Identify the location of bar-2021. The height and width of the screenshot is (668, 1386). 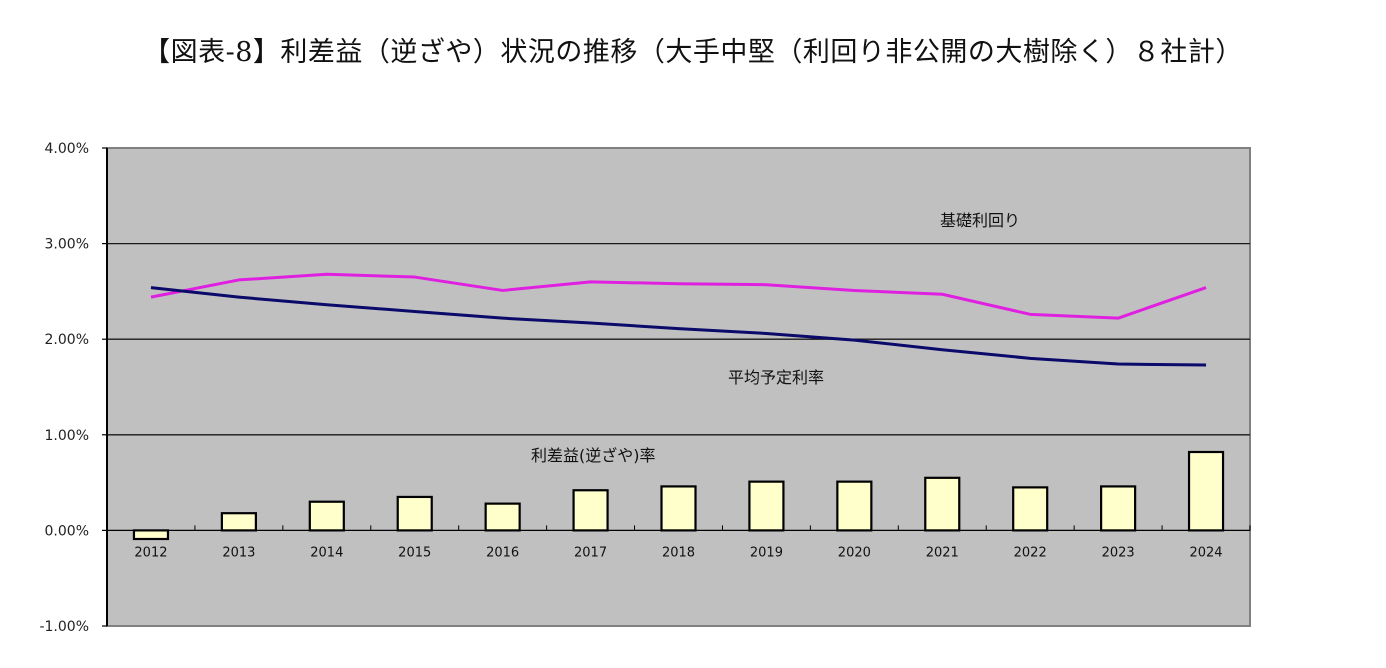
(942, 504).